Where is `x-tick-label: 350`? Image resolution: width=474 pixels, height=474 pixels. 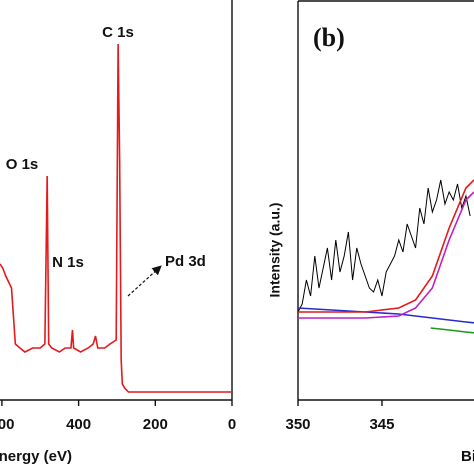
x-tick-label: 350 is located at coordinates (297, 424).